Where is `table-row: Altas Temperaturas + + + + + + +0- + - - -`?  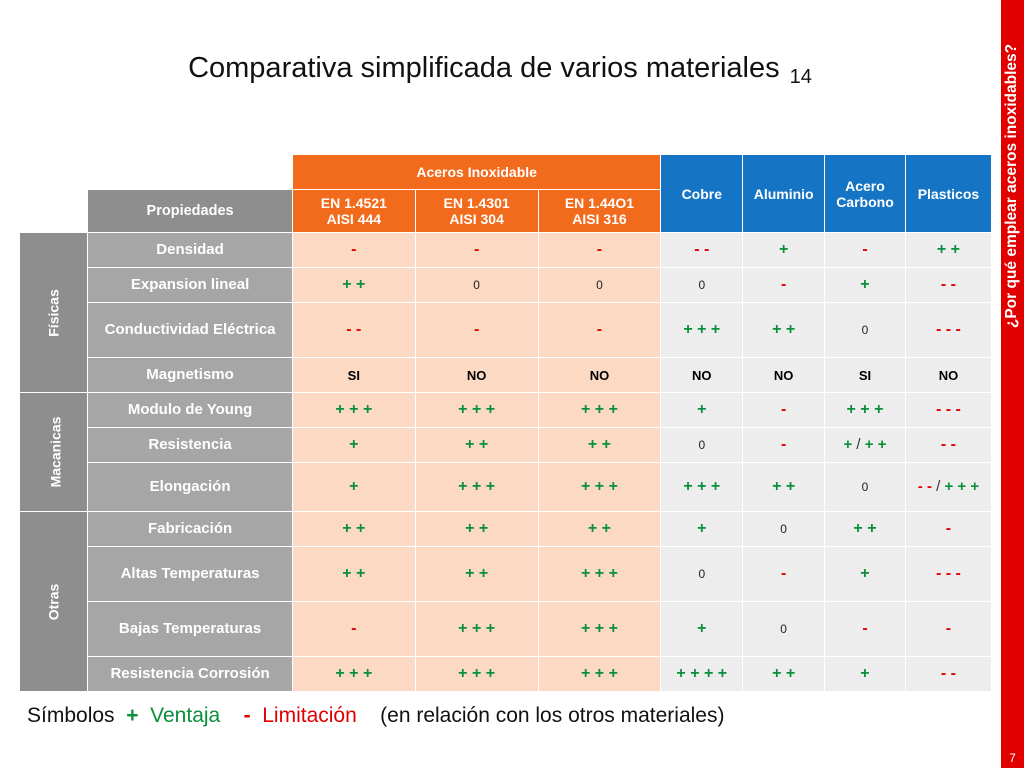
table-row: Altas Temperaturas + + + + + + +0- + - - - is located at coordinates (505, 574).